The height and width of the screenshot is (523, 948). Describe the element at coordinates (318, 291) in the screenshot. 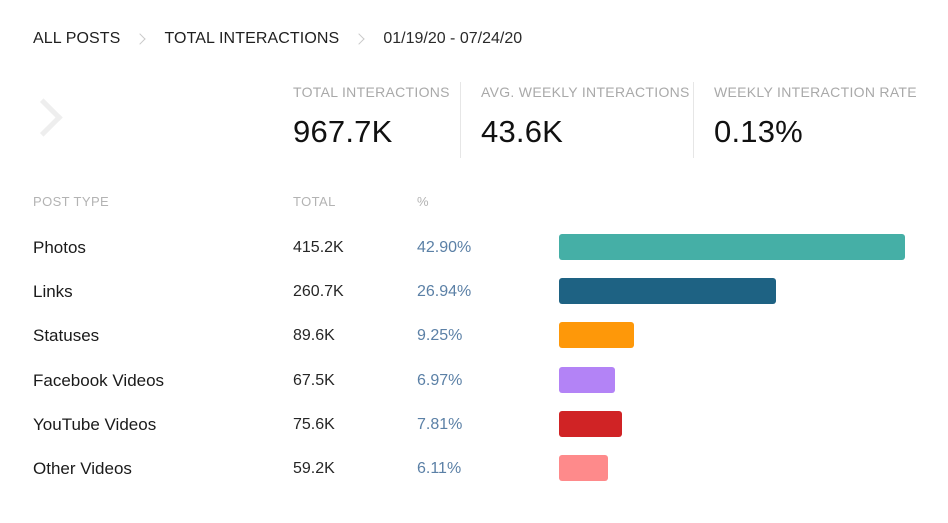

I see `post-type-total: 260.7K` at that location.